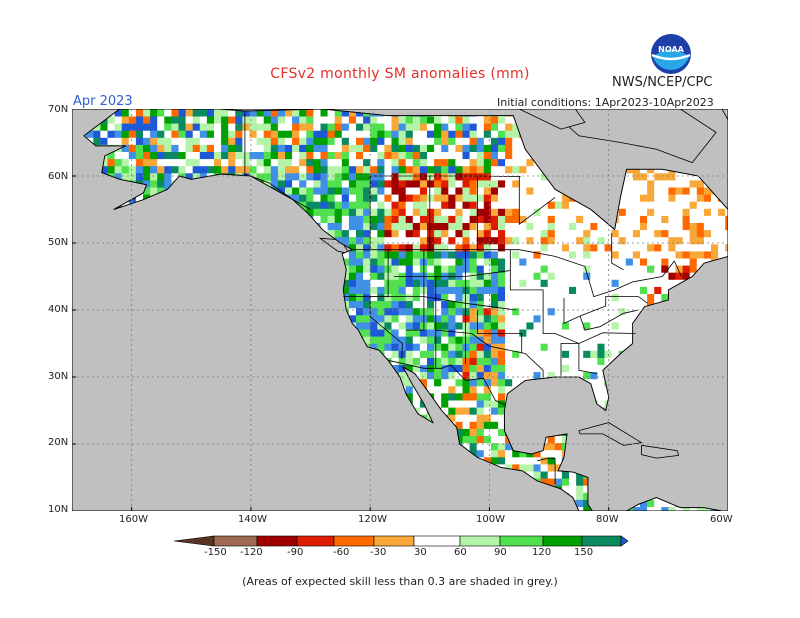  What do you see at coordinates (662, 82) in the screenshot?
I see `organization-label: NWS/NCEP/CPC` at bounding box center [662, 82].